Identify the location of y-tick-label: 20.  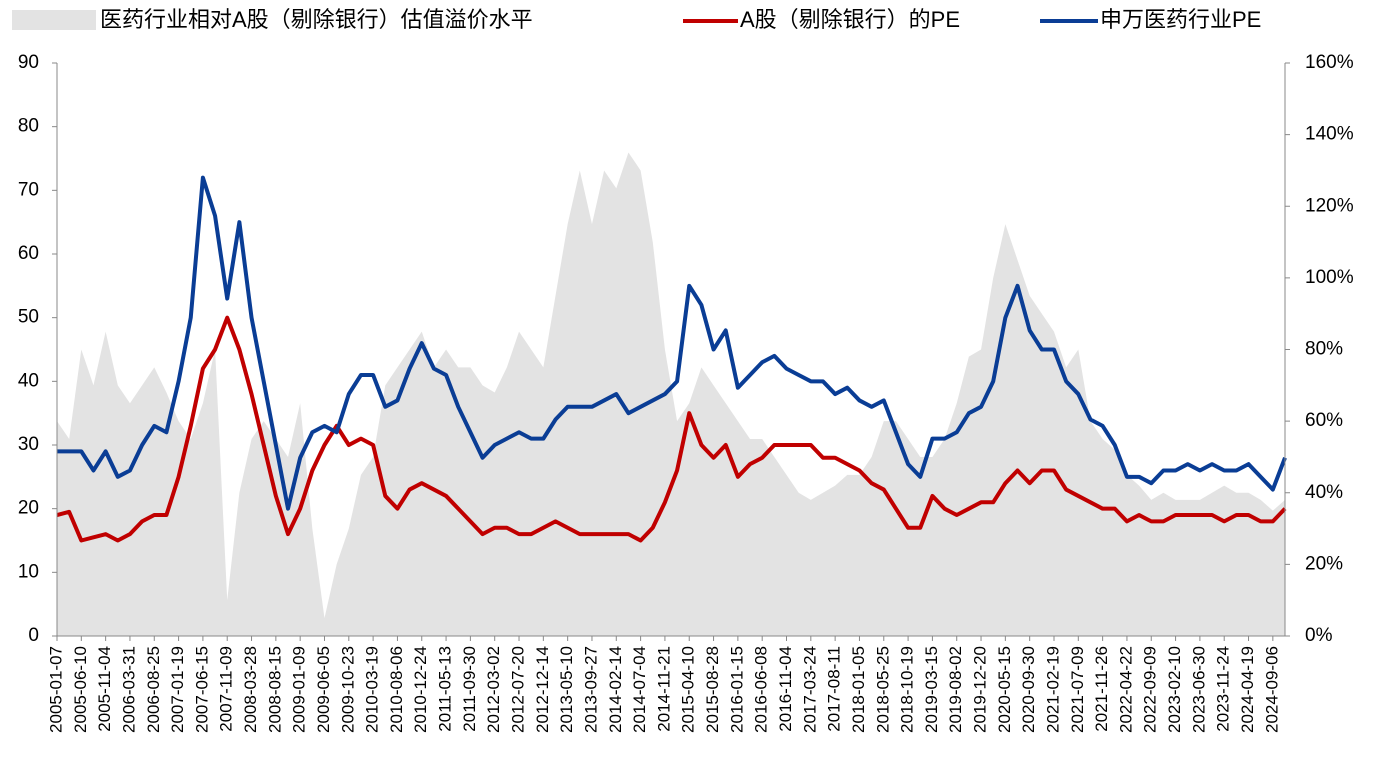
(28, 508).